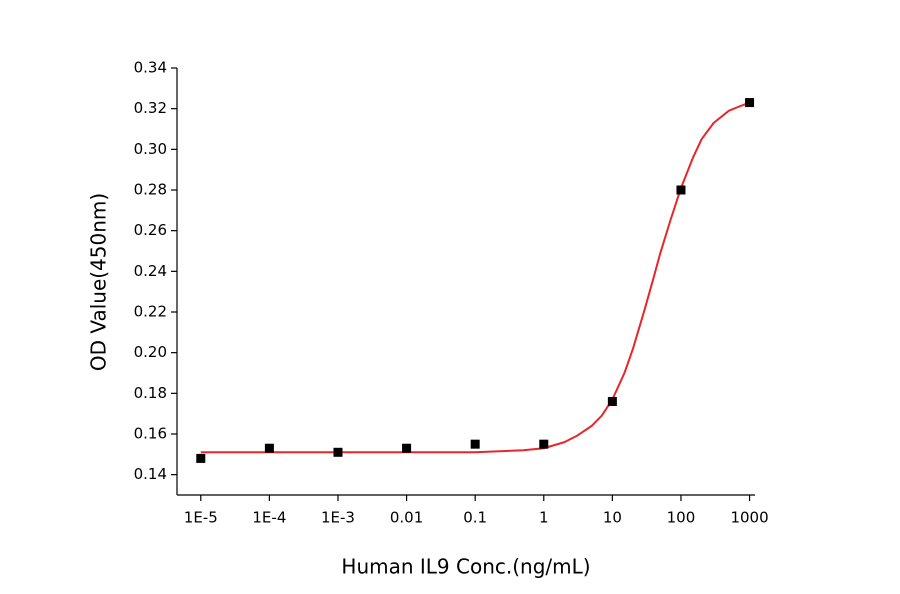 The height and width of the screenshot is (594, 900). I want to click on x-tick-label: 100, so click(681, 518).